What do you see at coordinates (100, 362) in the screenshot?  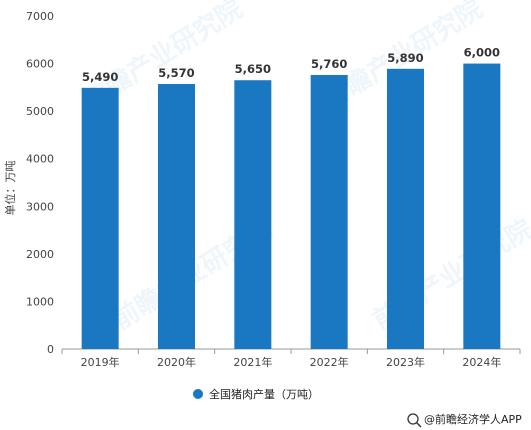 I see `x-tick-label: 2019年` at bounding box center [100, 362].